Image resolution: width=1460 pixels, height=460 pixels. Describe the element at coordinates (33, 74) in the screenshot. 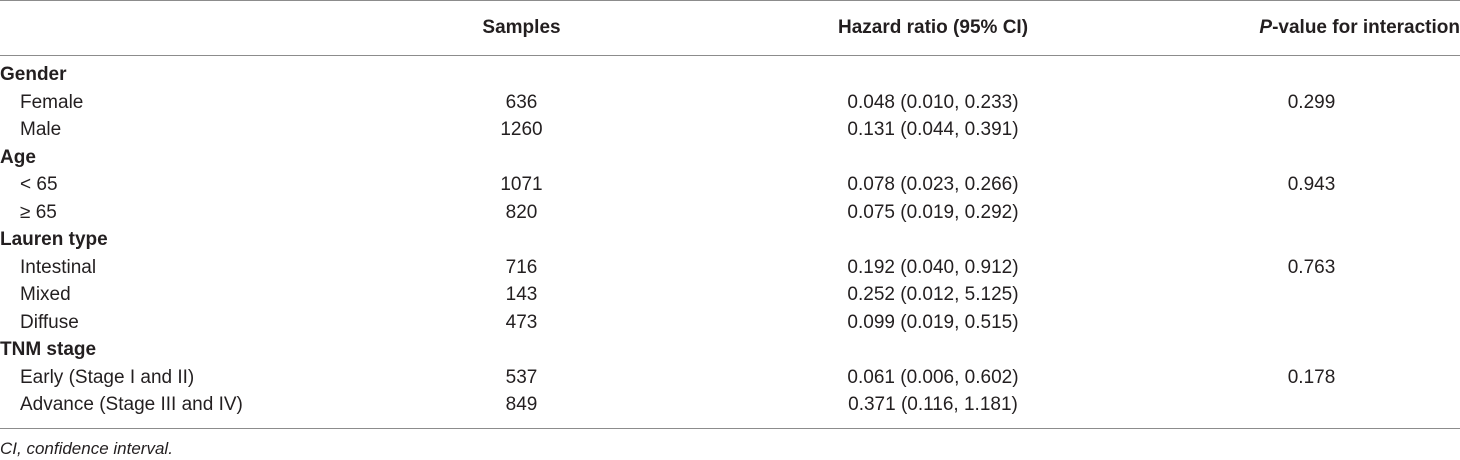

I see `group-label: Gender` at that location.